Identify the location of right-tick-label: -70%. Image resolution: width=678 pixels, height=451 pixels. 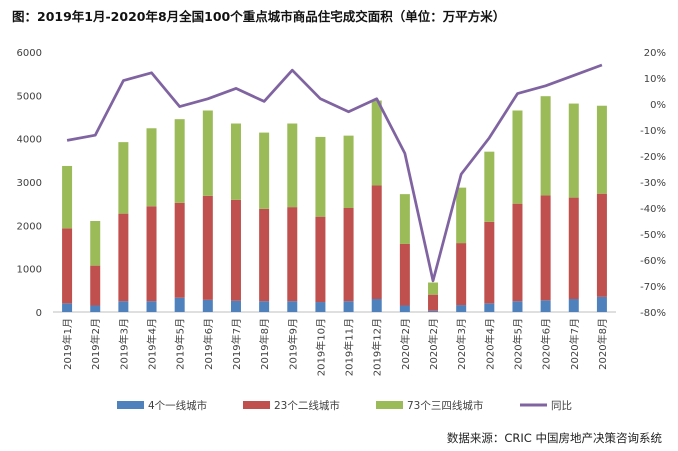
(653, 287).